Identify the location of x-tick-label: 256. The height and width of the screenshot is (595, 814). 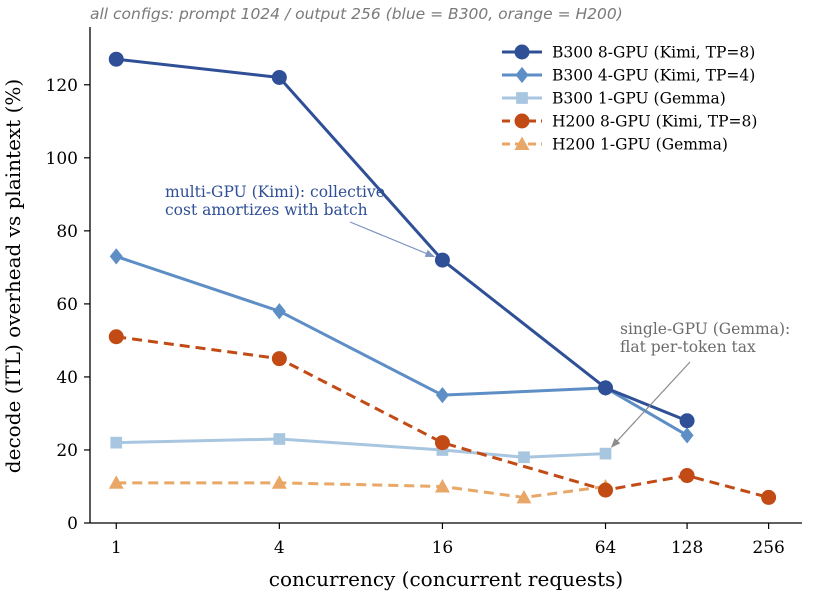
(768, 548).